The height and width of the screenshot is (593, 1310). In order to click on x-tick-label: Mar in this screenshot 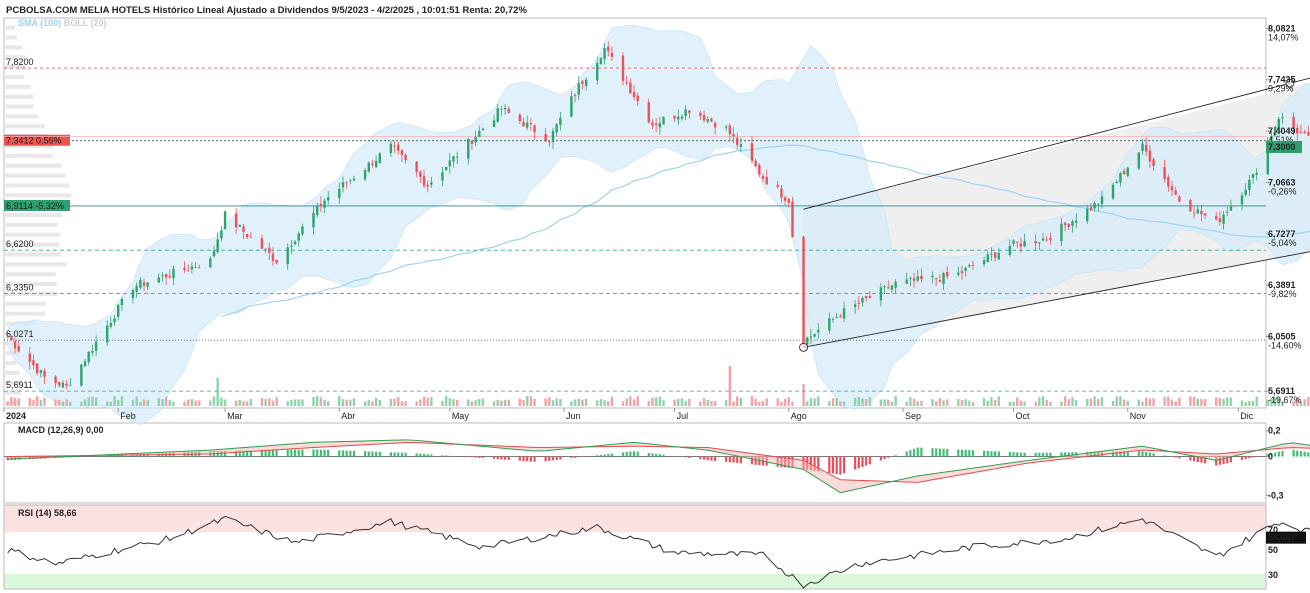, I will do `click(235, 416)`.